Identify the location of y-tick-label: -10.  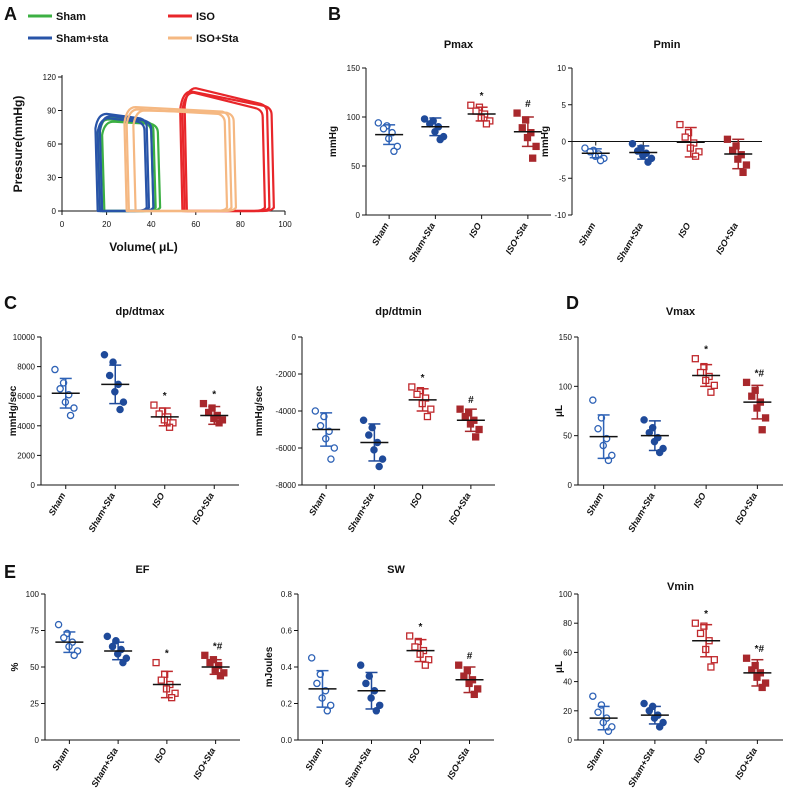
(560, 215).